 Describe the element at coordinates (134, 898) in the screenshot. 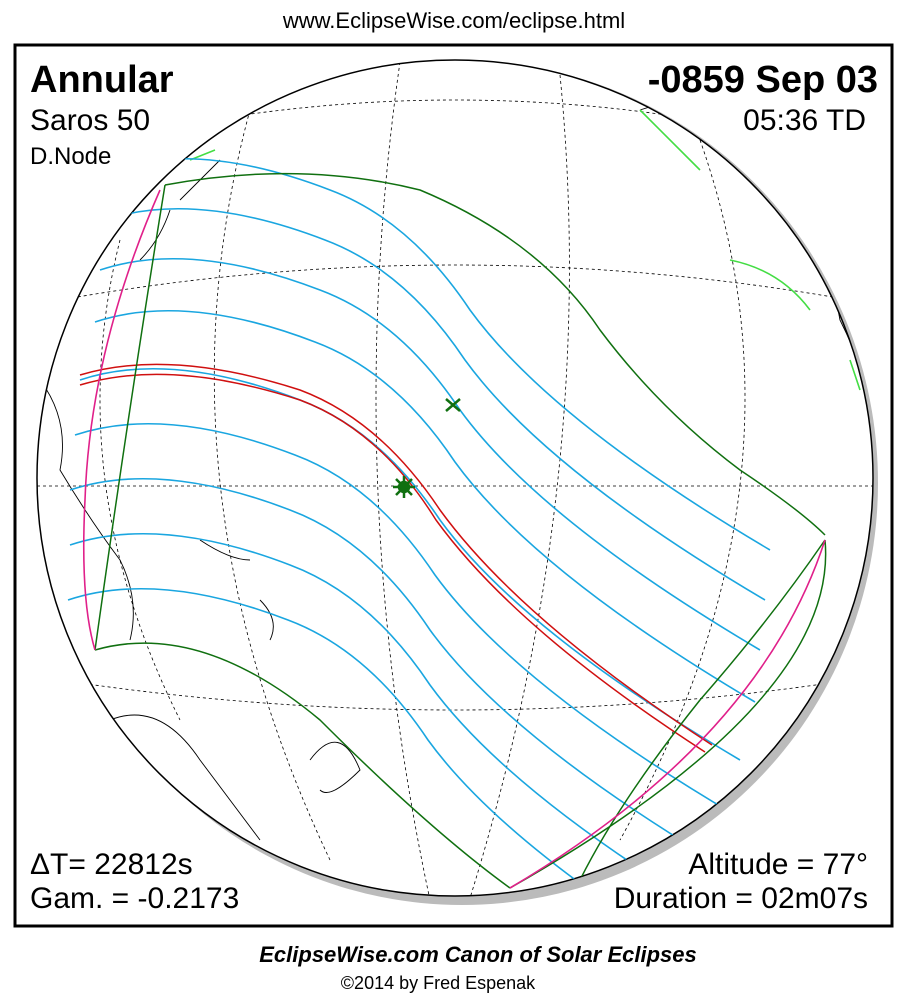

I see `gamma: Gam. = -0.2173` at that location.